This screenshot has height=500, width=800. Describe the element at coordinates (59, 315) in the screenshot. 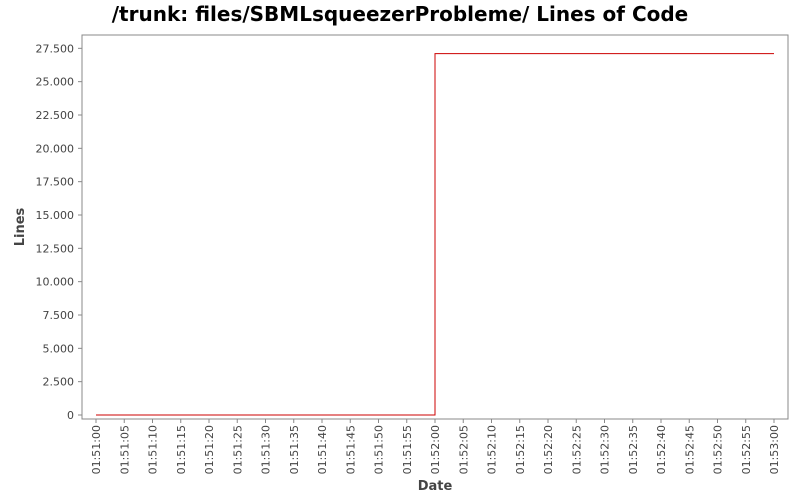

I see `y-tick-label: 7.500` at that location.